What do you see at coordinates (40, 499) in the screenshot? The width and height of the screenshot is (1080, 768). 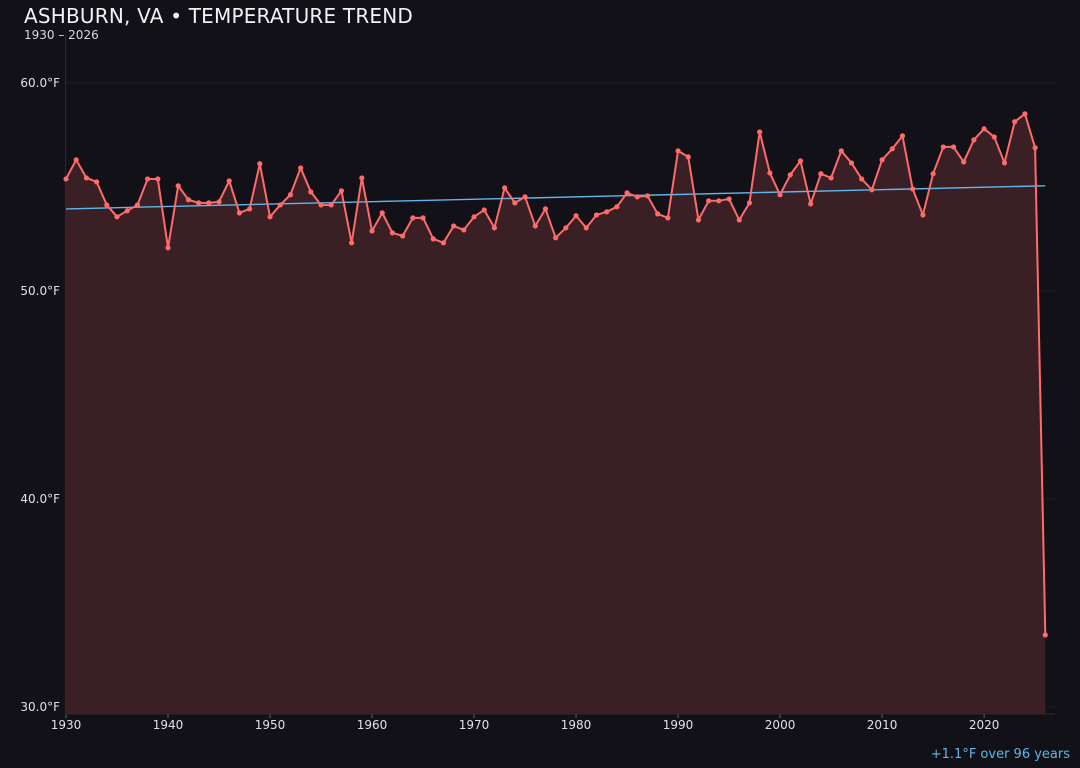 I see `y-tick-label: 40.0°F` at bounding box center [40, 499].